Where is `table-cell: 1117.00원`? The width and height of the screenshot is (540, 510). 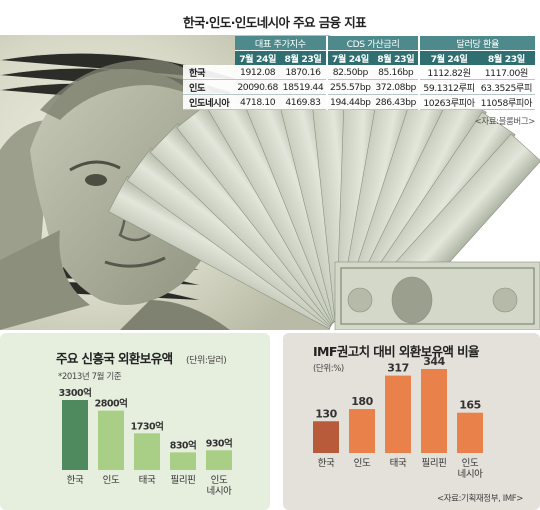 table-cell: 1117.00원 is located at coordinates (506, 72).